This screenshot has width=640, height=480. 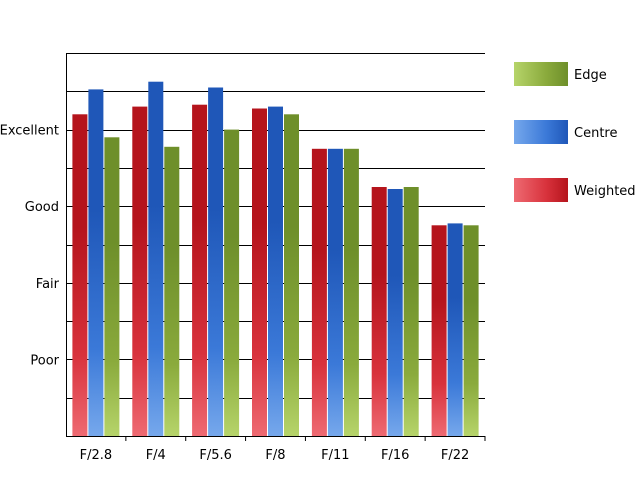 What do you see at coordinates (335, 292) in the screenshot?
I see `bar-centre-f11` at bounding box center [335, 292].